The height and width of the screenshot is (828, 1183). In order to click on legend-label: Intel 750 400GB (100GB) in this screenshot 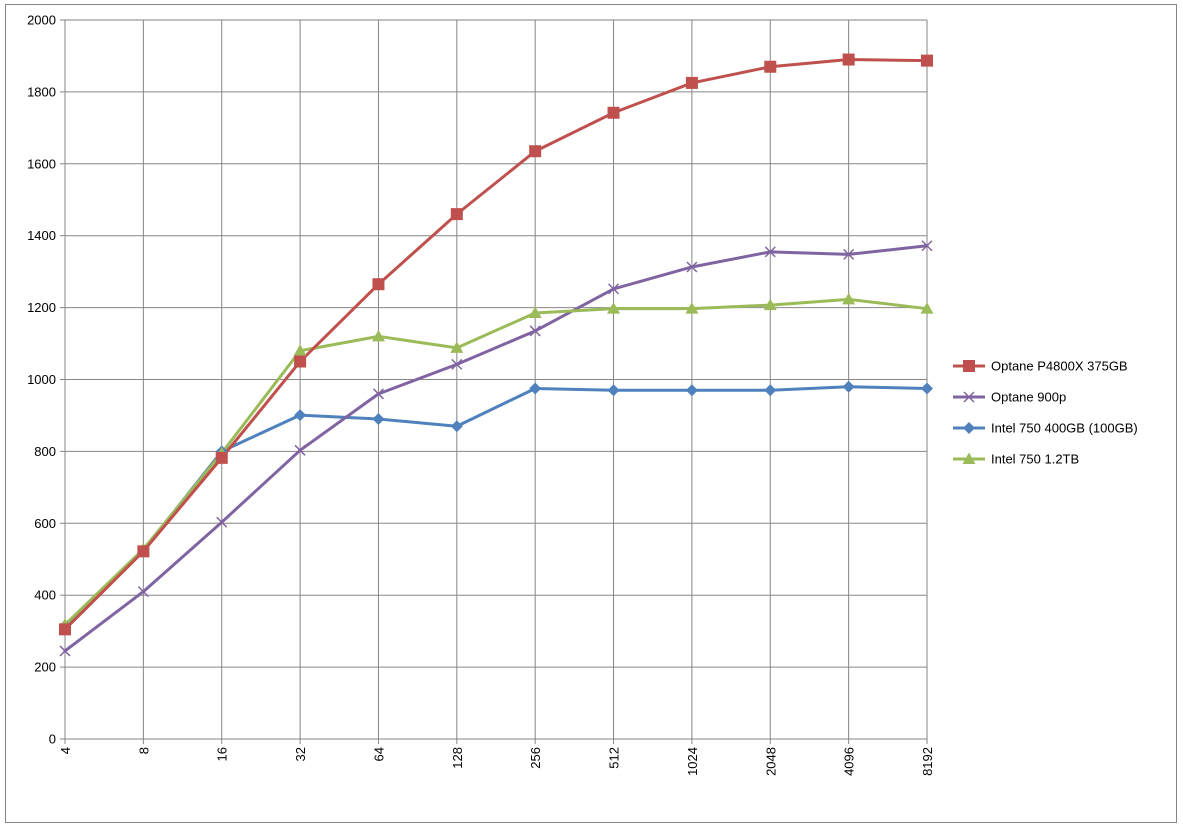, I will do `click(1064, 428)`.